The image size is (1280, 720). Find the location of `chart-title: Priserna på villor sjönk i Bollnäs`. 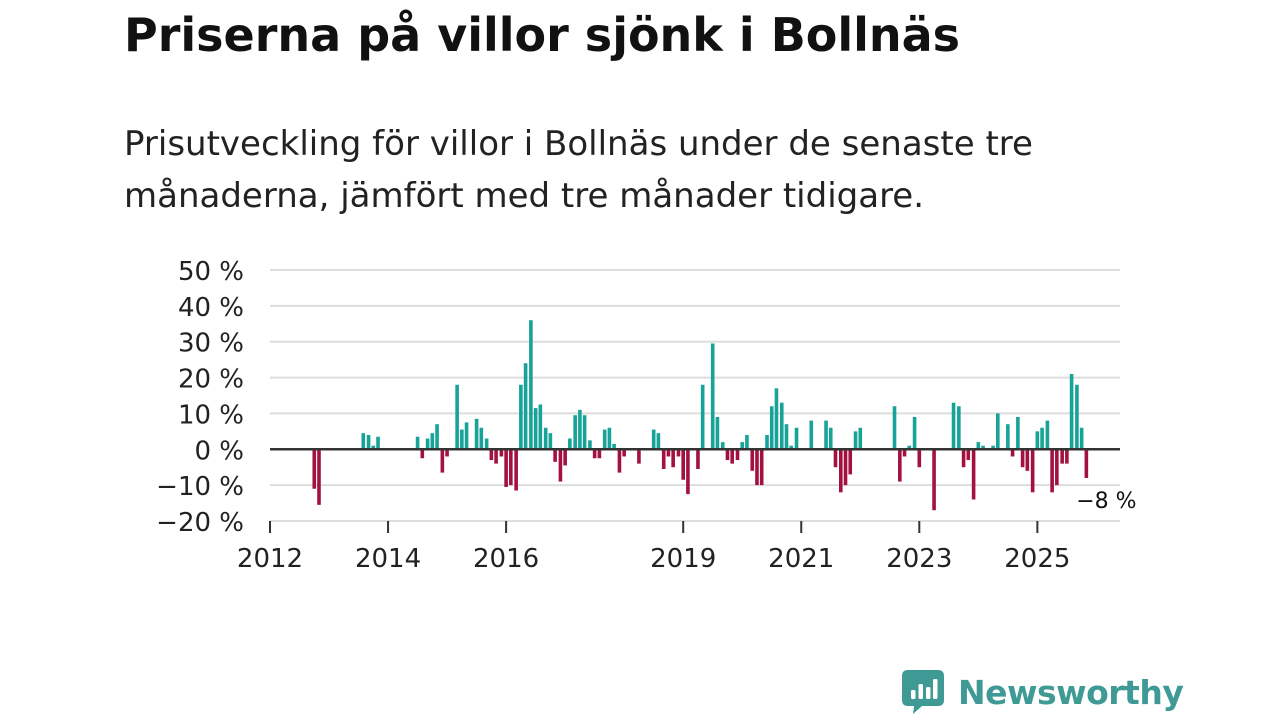

chart-title: Priserna på villor sjönk i Bollnäs is located at coordinates (542, 35).